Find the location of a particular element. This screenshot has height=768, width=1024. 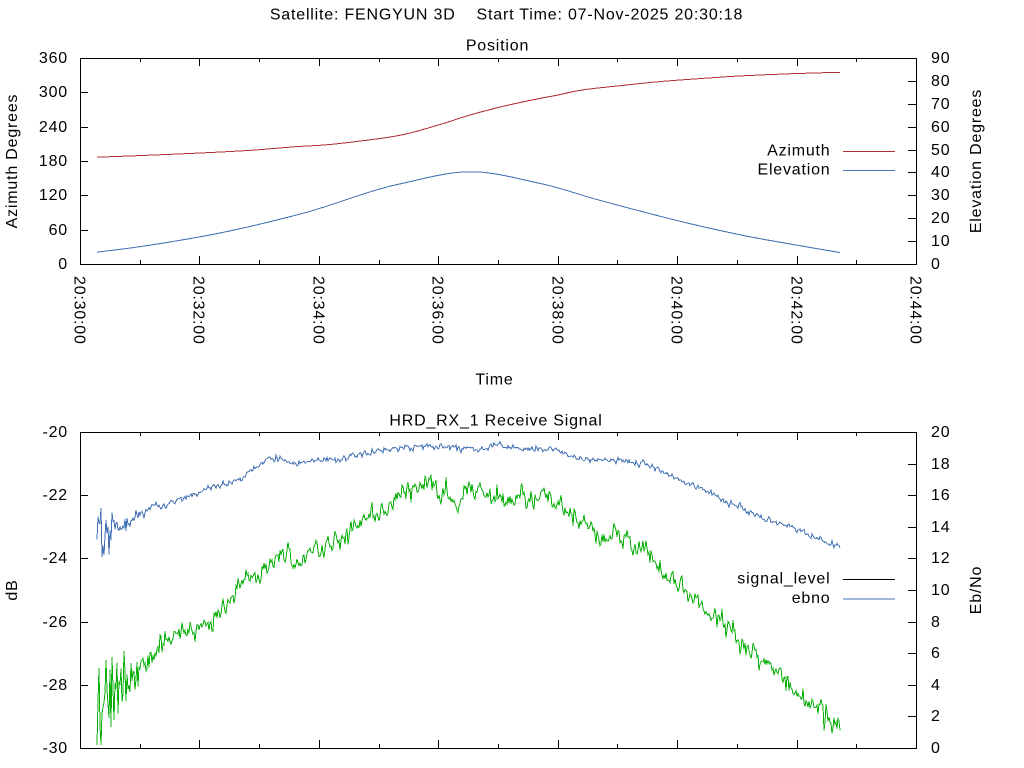

svg-text: 240 is located at coordinates (53, 127).